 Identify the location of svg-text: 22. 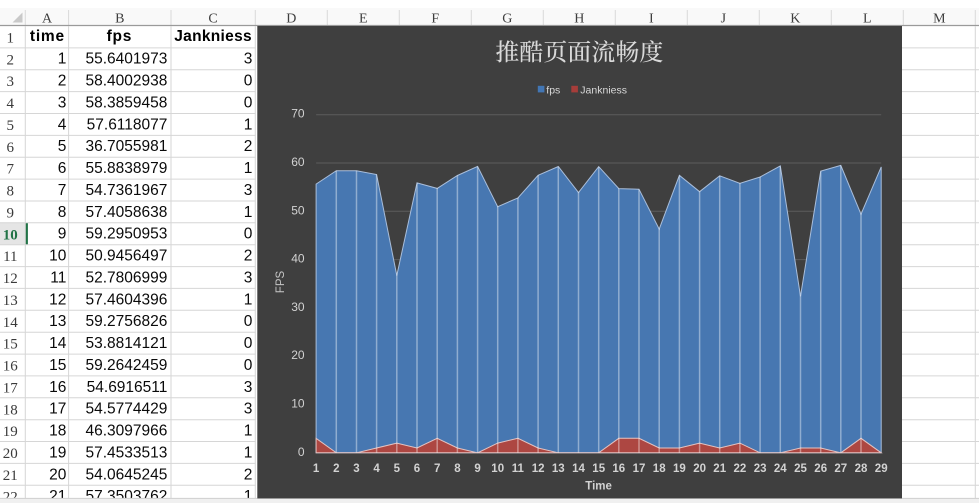
(740, 469).